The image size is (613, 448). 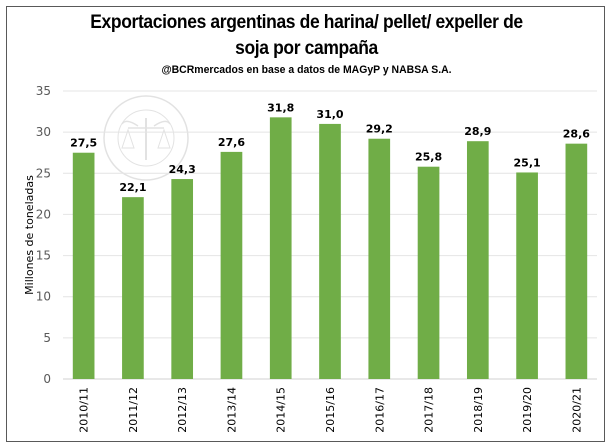 I want to click on y-tick-label: 10, so click(x=43, y=297).